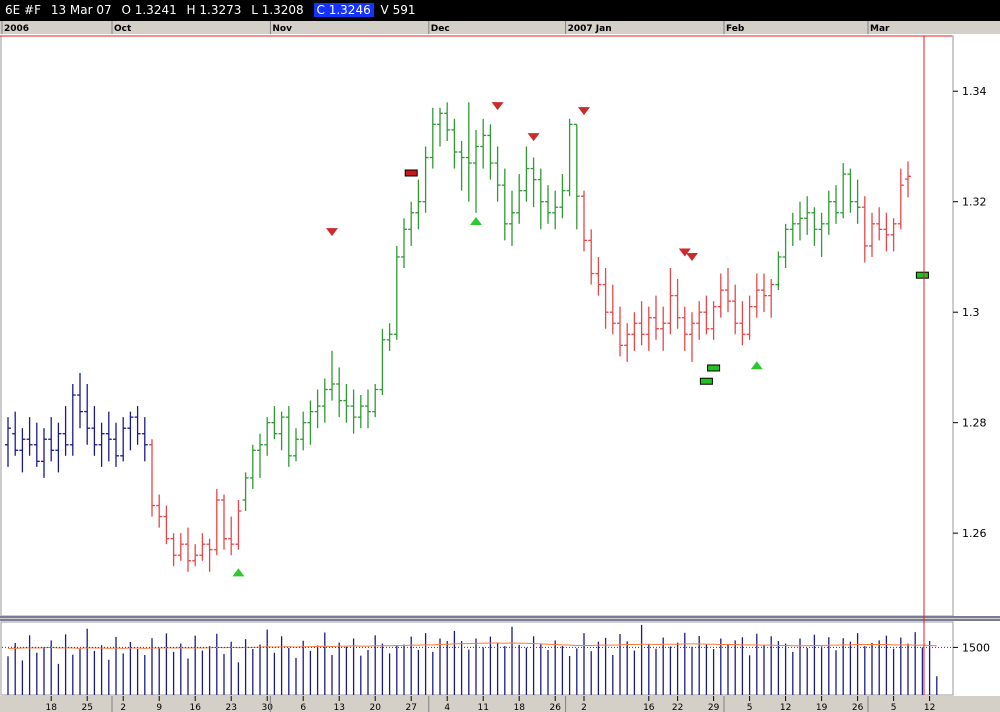  I want to click on month-label: Feb, so click(735, 29).